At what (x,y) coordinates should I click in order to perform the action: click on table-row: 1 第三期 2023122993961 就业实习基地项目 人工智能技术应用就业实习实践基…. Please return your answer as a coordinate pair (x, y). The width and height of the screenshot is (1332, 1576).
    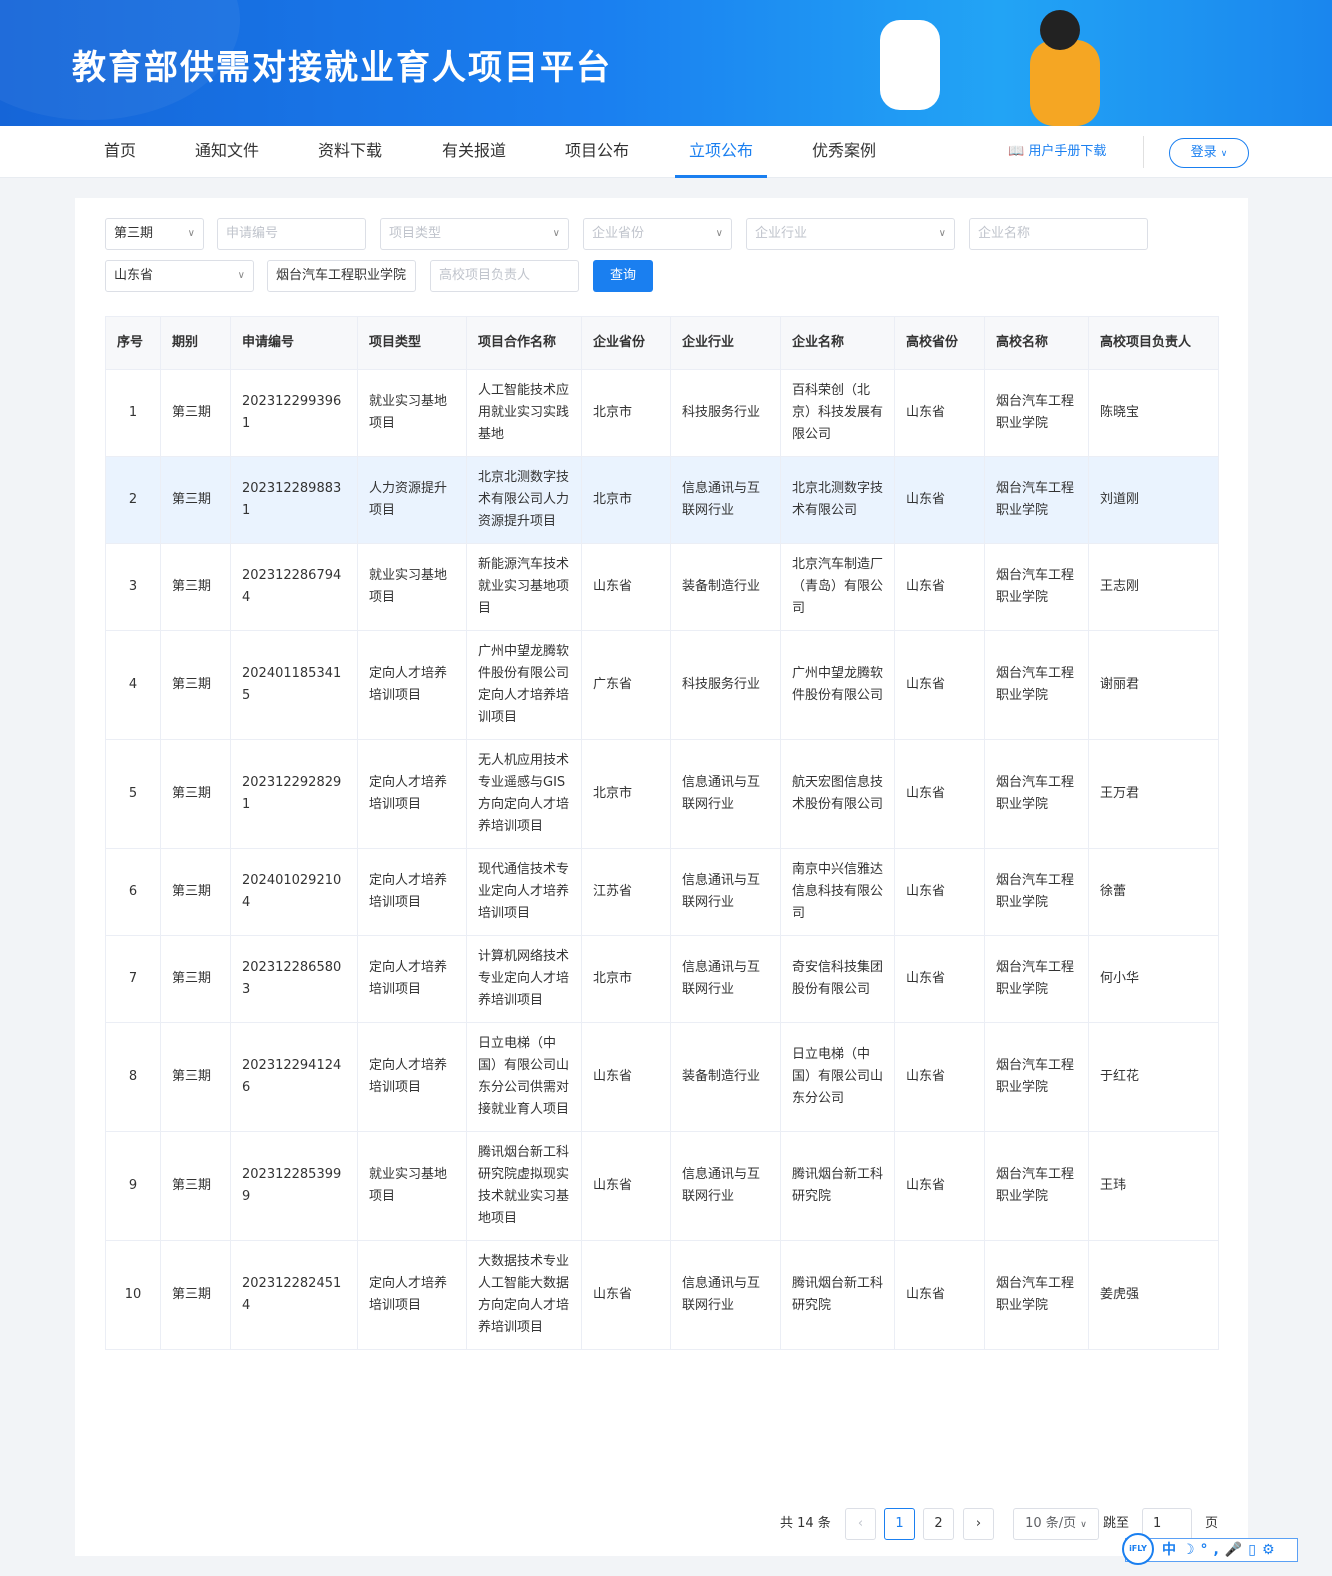
    Looking at the image, I should click on (662, 413).